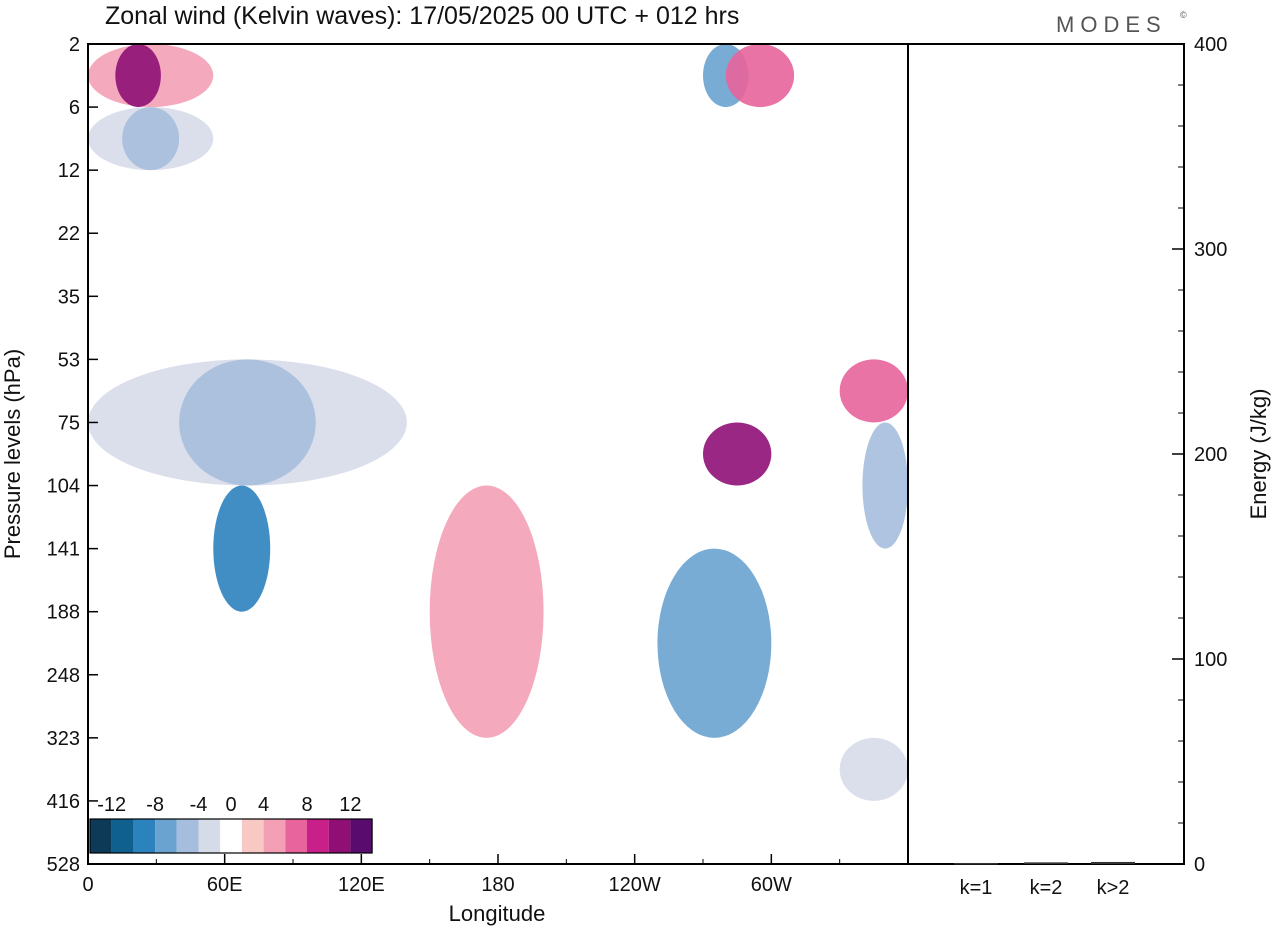  I want to click on modes-logo: MODES ©, so click(1121, 23).